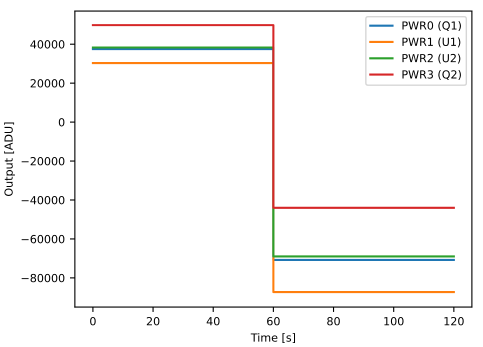  Describe the element at coordinates (333, 321) in the screenshot. I see `x-tick-label: 80` at that location.